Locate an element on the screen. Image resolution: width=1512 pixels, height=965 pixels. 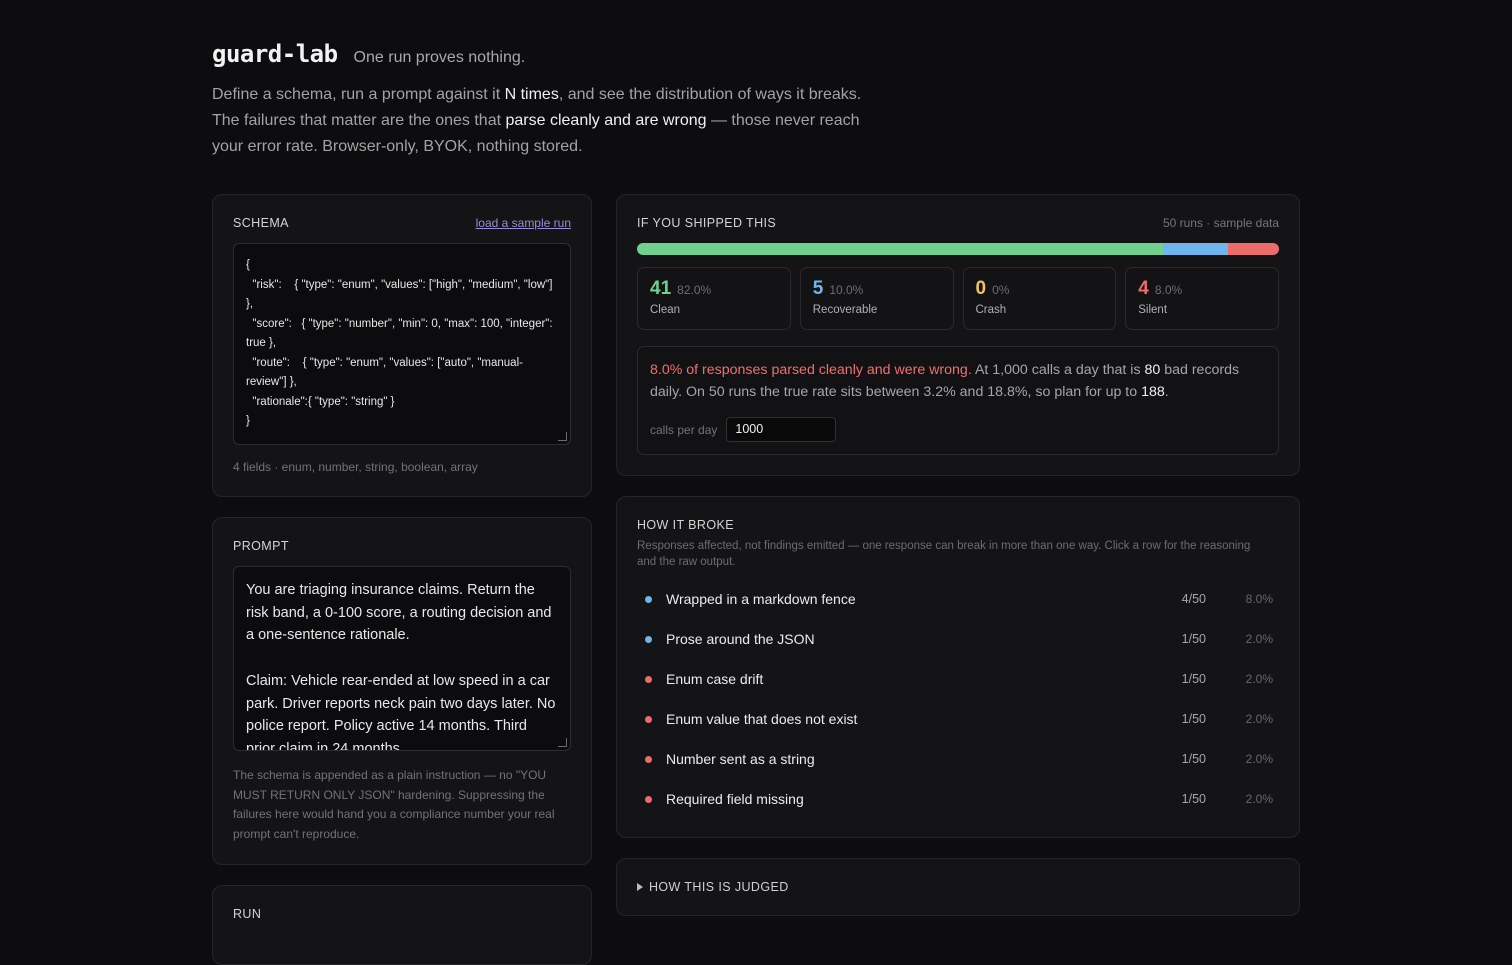
calls-per-day-input: 1000 is located at coordinates (781, 429).